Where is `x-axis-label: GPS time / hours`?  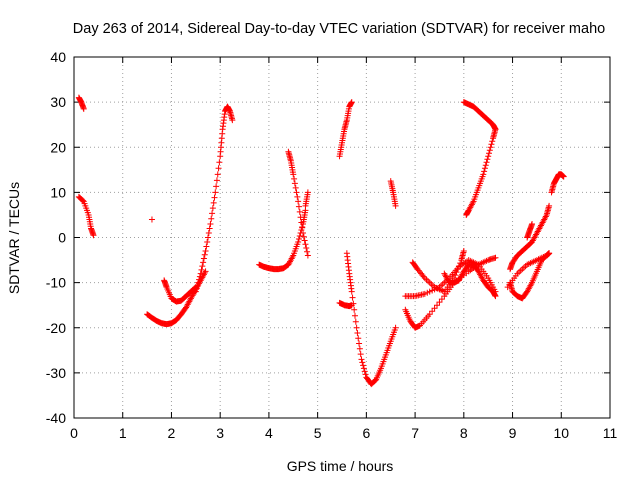 x-axis-label: GPS time / hours is located at coordinates (340, 466).